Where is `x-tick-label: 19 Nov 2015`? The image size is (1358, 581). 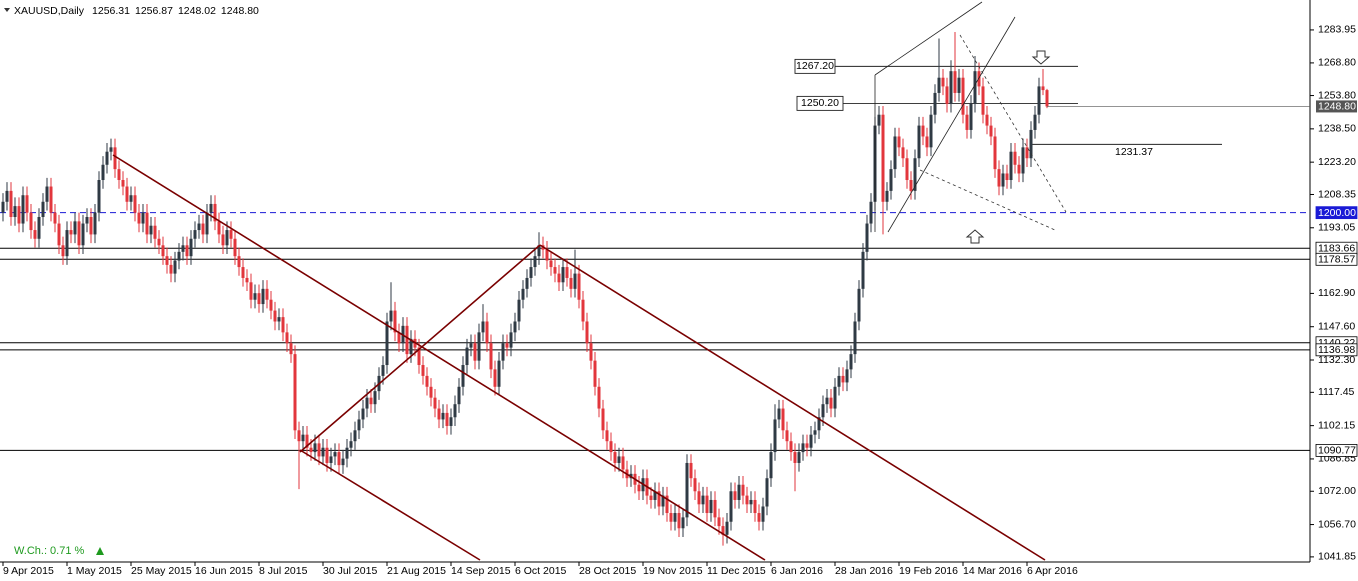 x-tick-label: 19 Nov 2015 is located at coordinates (673, 571).